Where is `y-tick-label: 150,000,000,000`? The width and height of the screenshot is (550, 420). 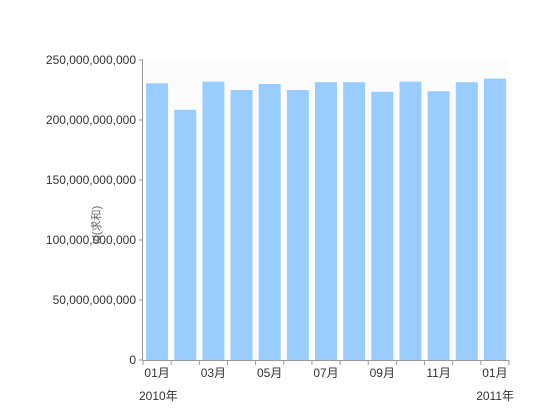
y-tick-label: 150,000,000,000 is located at coordinates (91, 180).